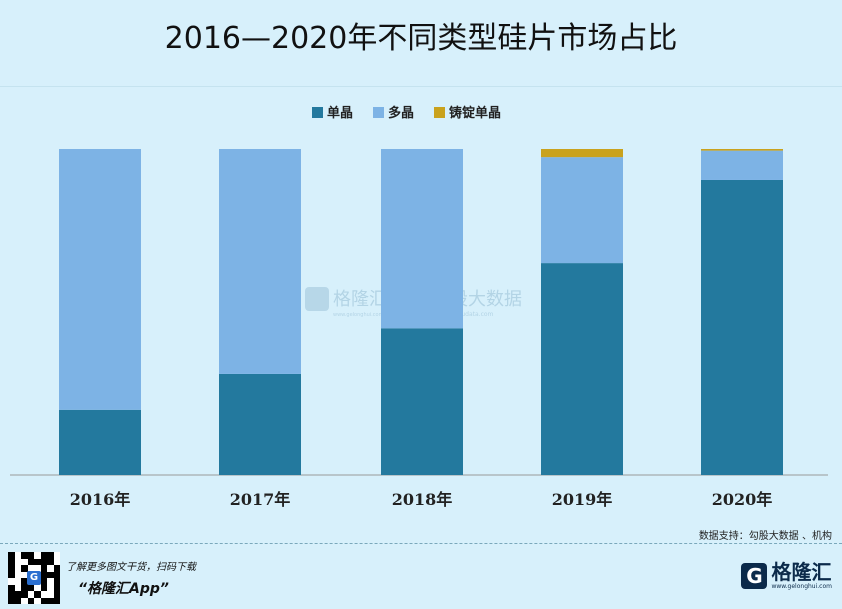 Image resolution: width=842 pixels, height=609 pixels. What do you see at coordinates (358, 315) in the screenshot?
I see `watermark-url: www.gelonghui.com` at bounding box center [358, 315].